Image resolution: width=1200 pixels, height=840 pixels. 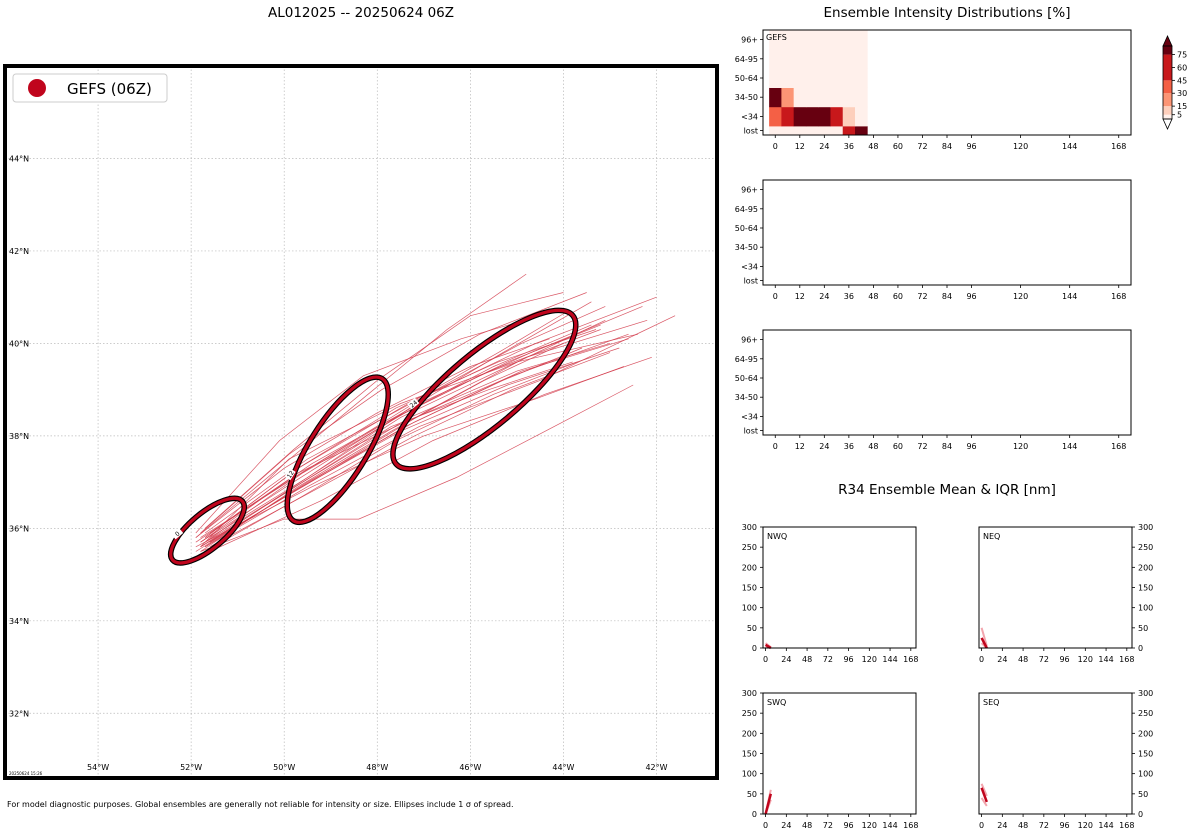 What do you see at coordinates (1118, 146) in the screenshot?
I see `hour-label: 168` at bounding box center [1118, 146].